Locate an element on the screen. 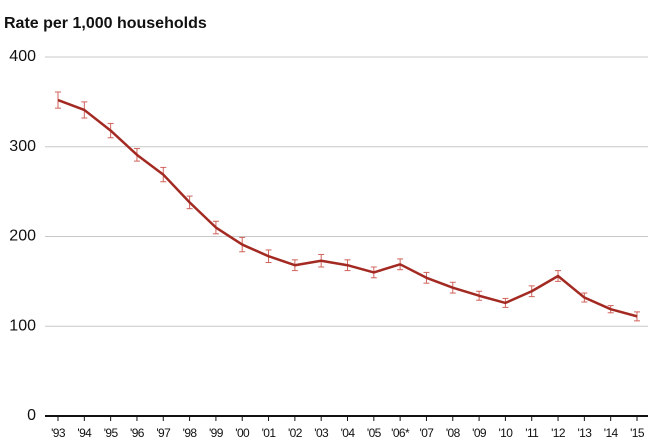 This screenshot has height=444, width=650. x-tick-label: '01 is located at coordinates (269, 433).